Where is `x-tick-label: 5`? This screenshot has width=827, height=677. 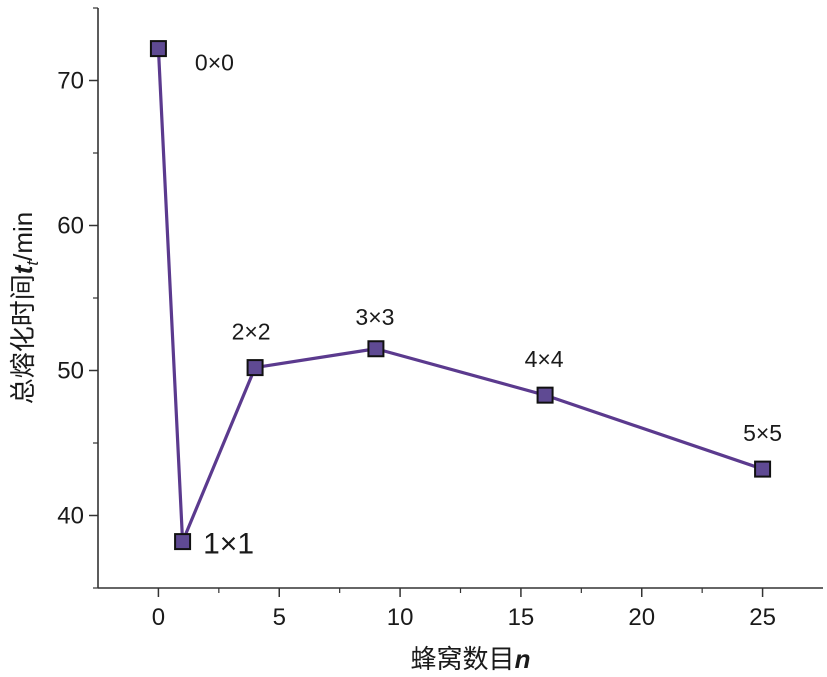 x-tick-label: 5 is located at coordinates (279, 617).